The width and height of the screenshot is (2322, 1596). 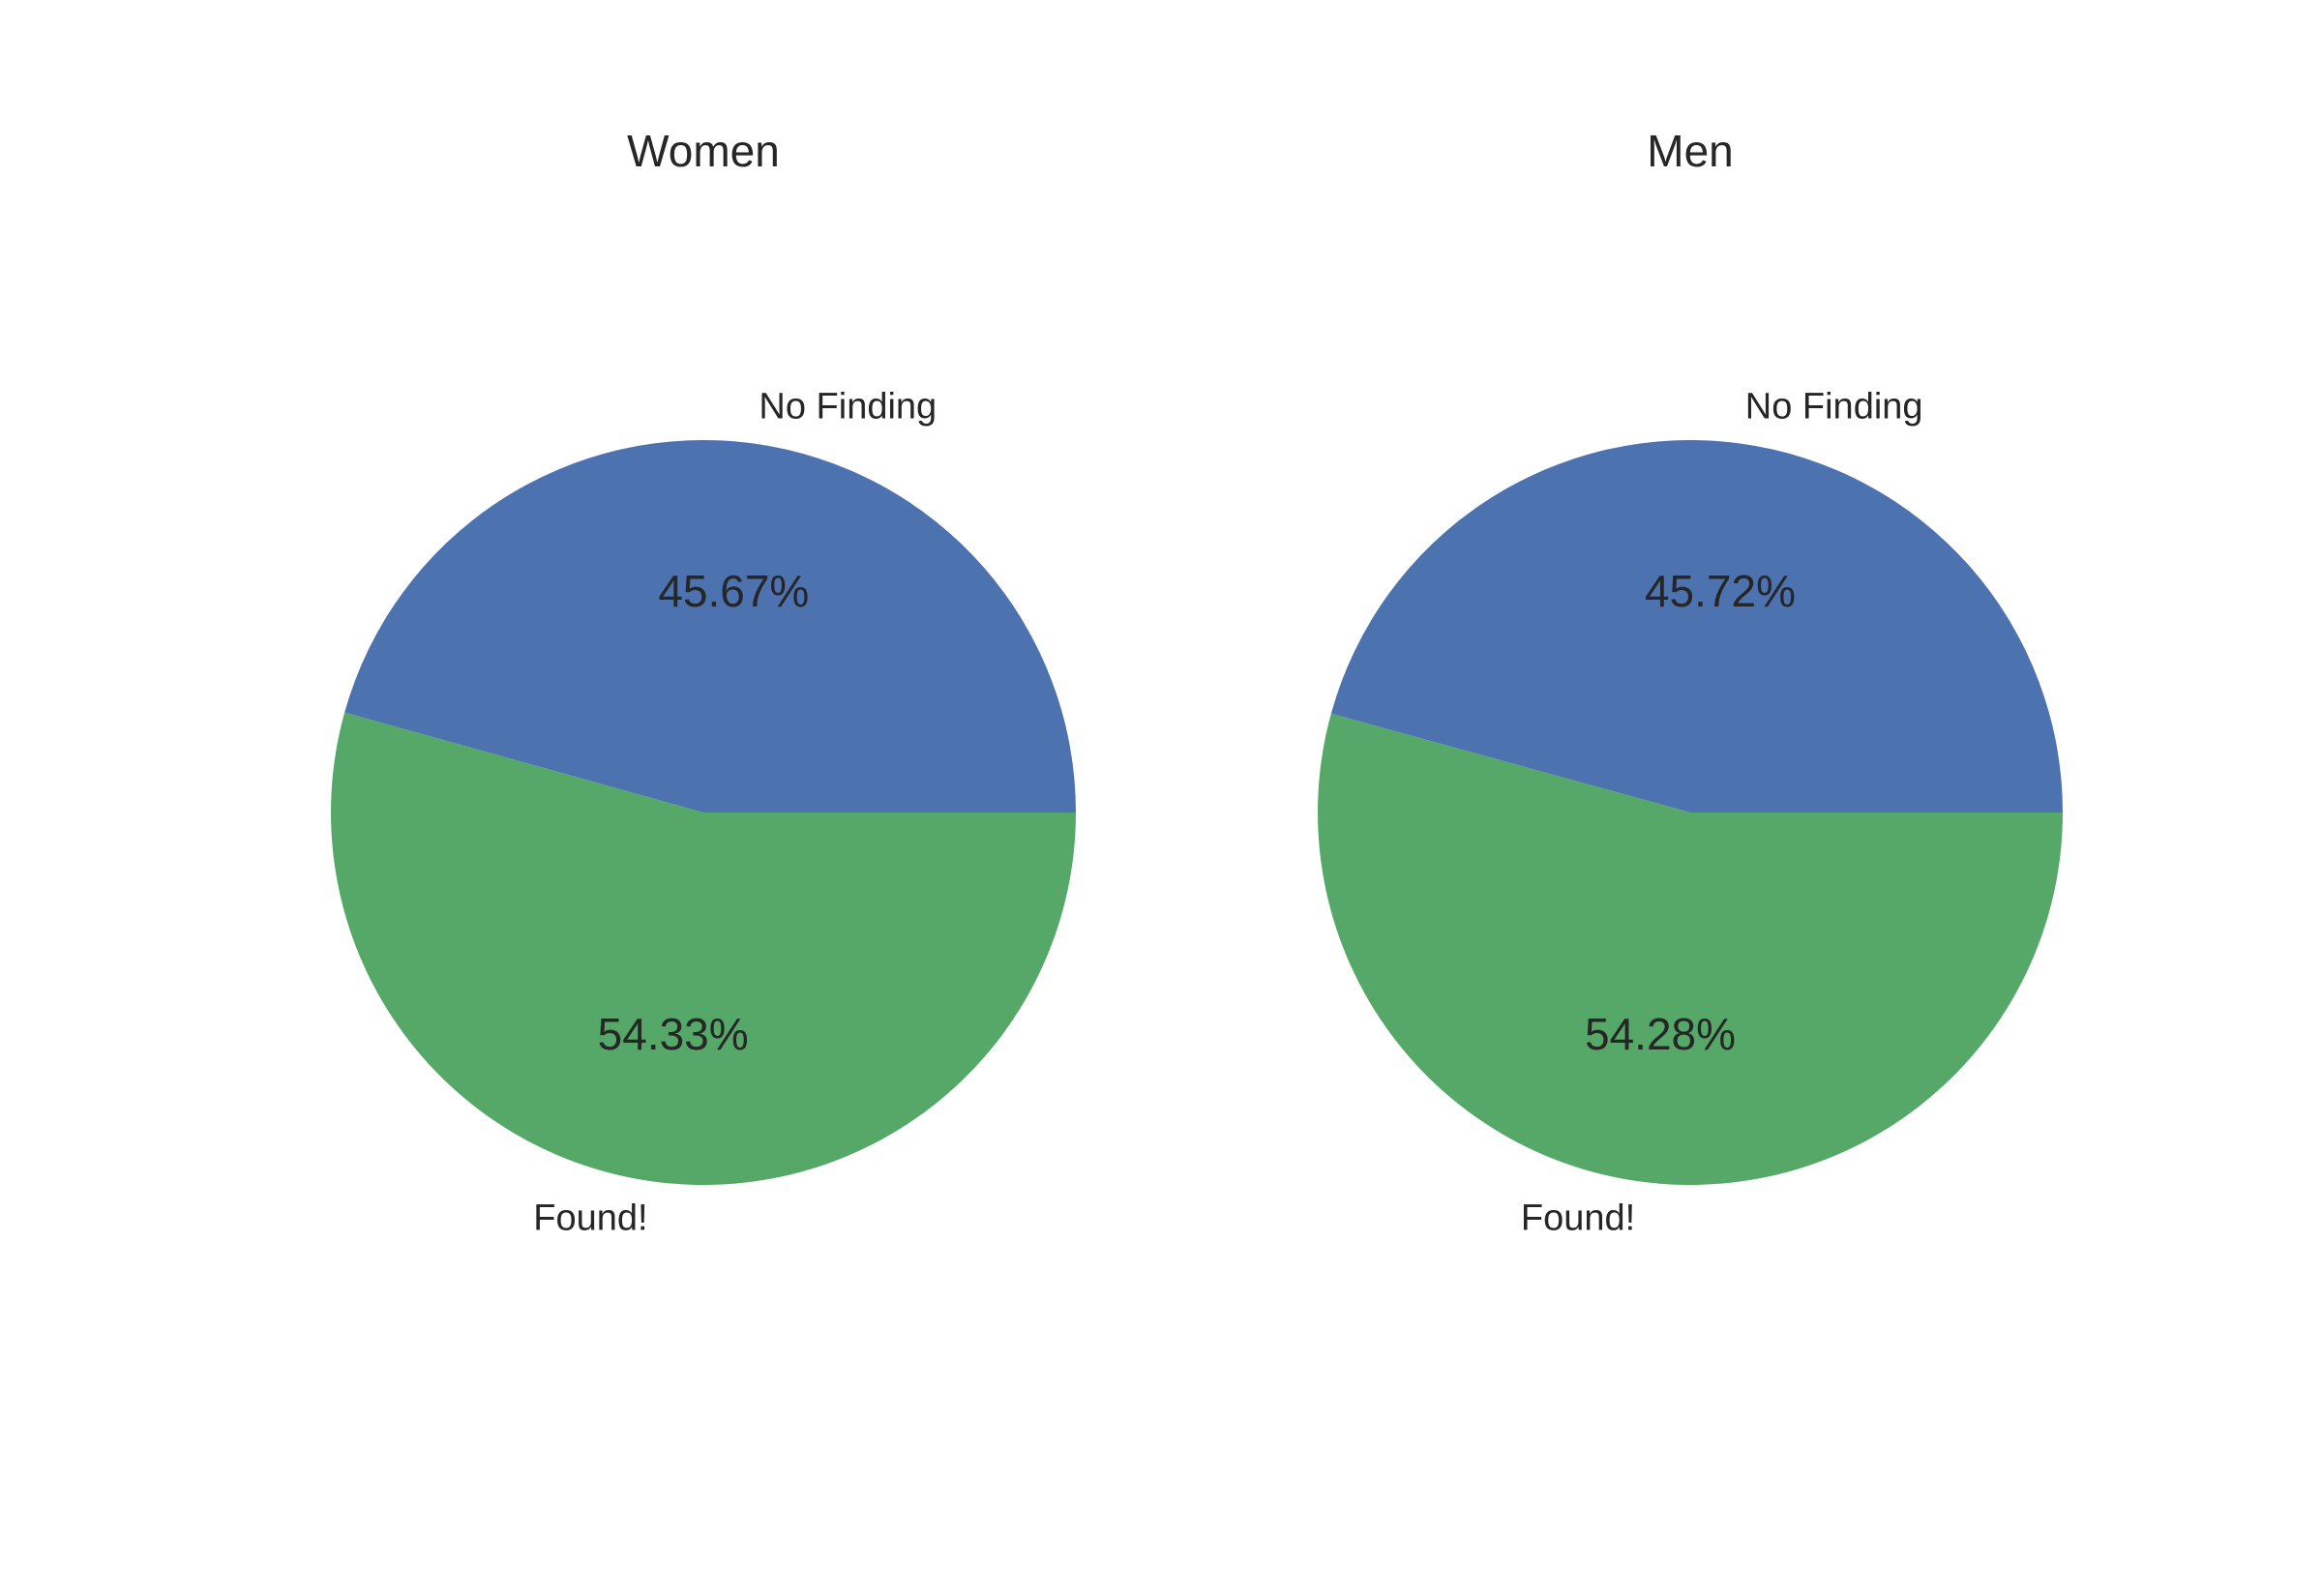 I want to click on slice-percent-no-finding: 45.67%, so click(x=733, y=591).